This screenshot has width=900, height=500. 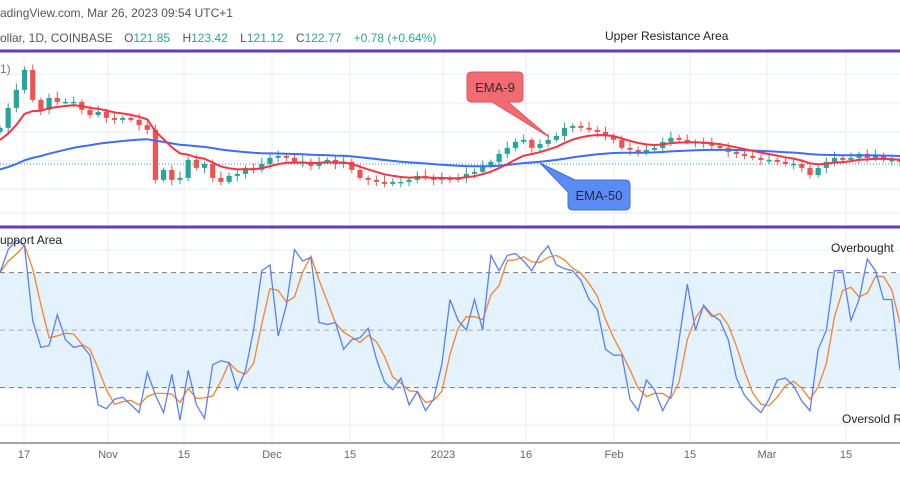 What do you see at coordinates (599, 195) in the screenshot?
I see `ema50-callout-text: EMA-50` at bounding box center [599, 195].